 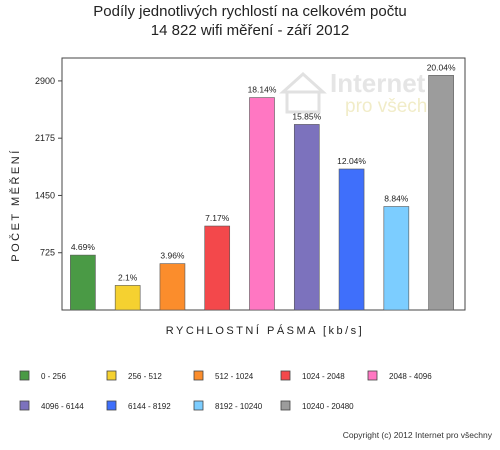 I want to click on watermark-logo: Internet pro všechny, so click(x=363, y=92).